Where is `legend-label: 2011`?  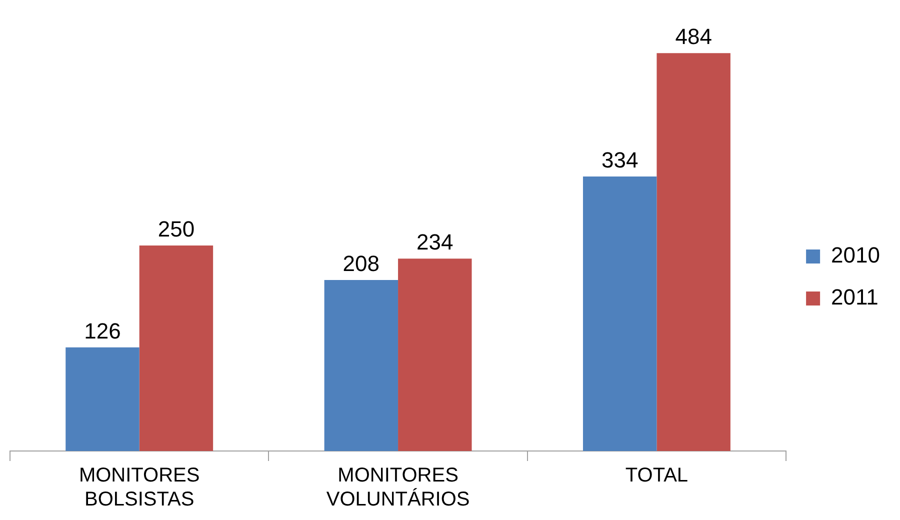 legend-label: 2011 is located at coordinates (854, 297).